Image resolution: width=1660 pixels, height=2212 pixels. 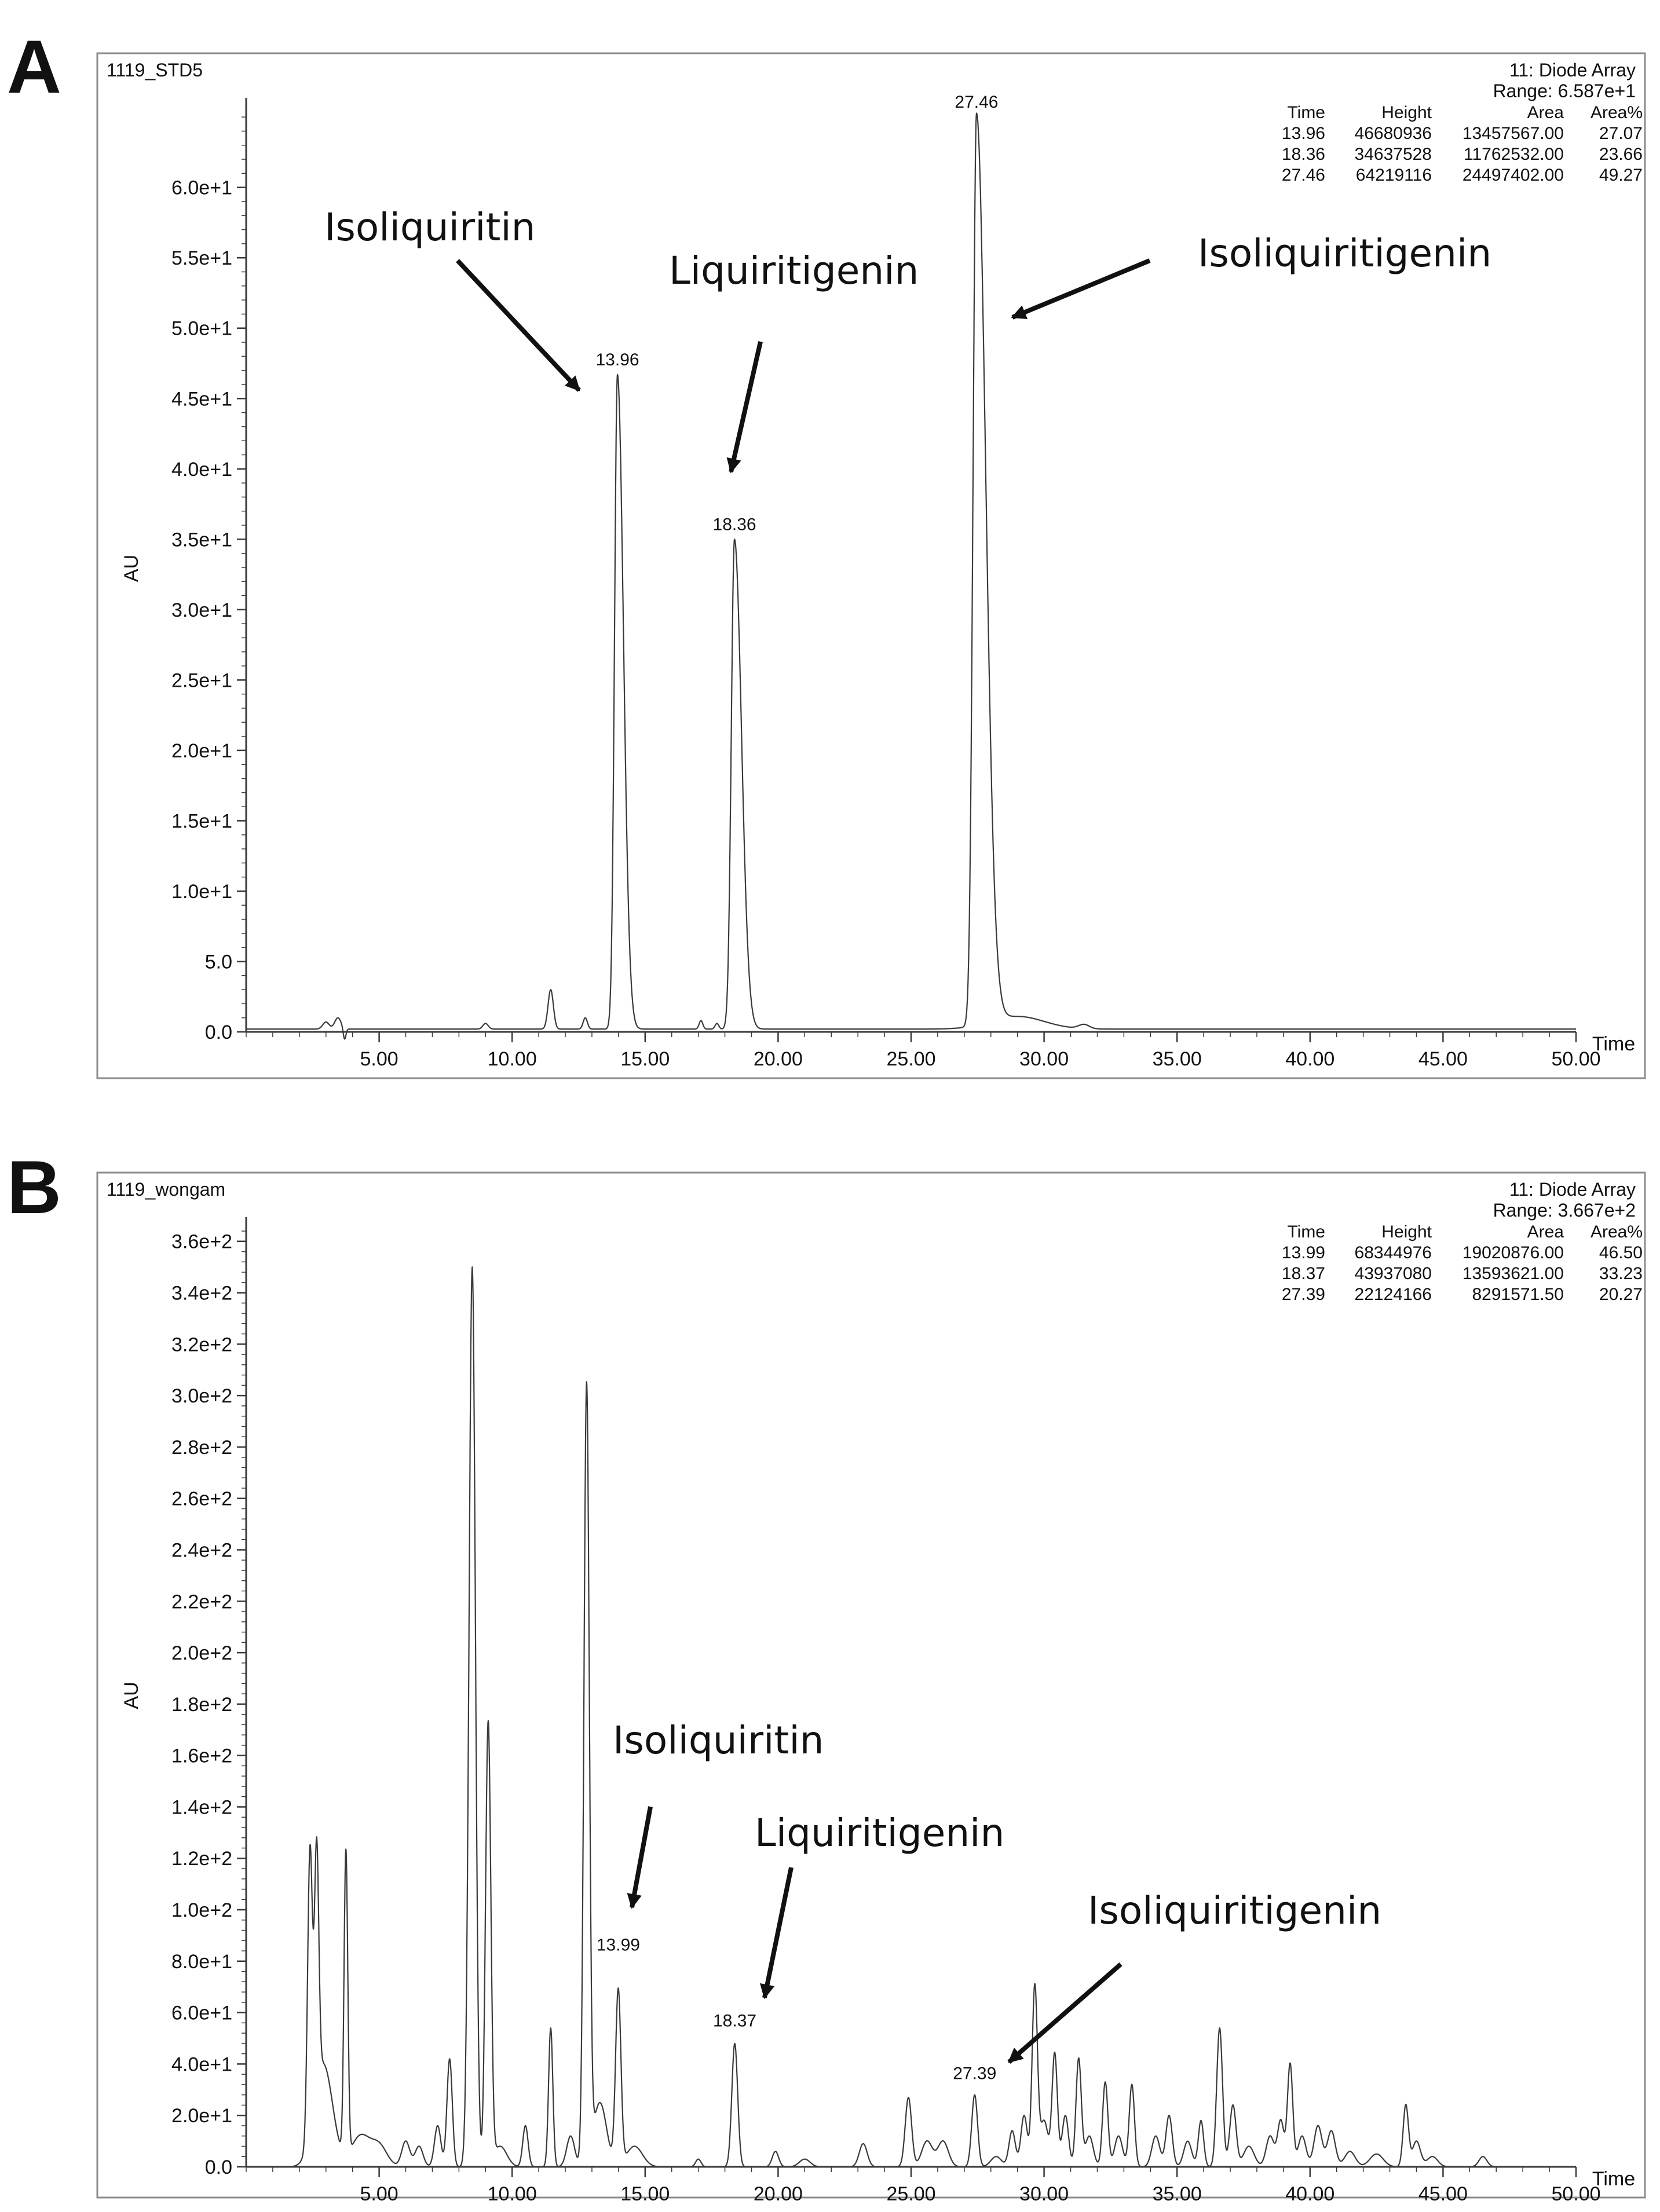 What do you see at coordinates (166, 1189) in the screenshot?
I see `sample-name: 1119_wongam` at bounding box center [166, 1189].